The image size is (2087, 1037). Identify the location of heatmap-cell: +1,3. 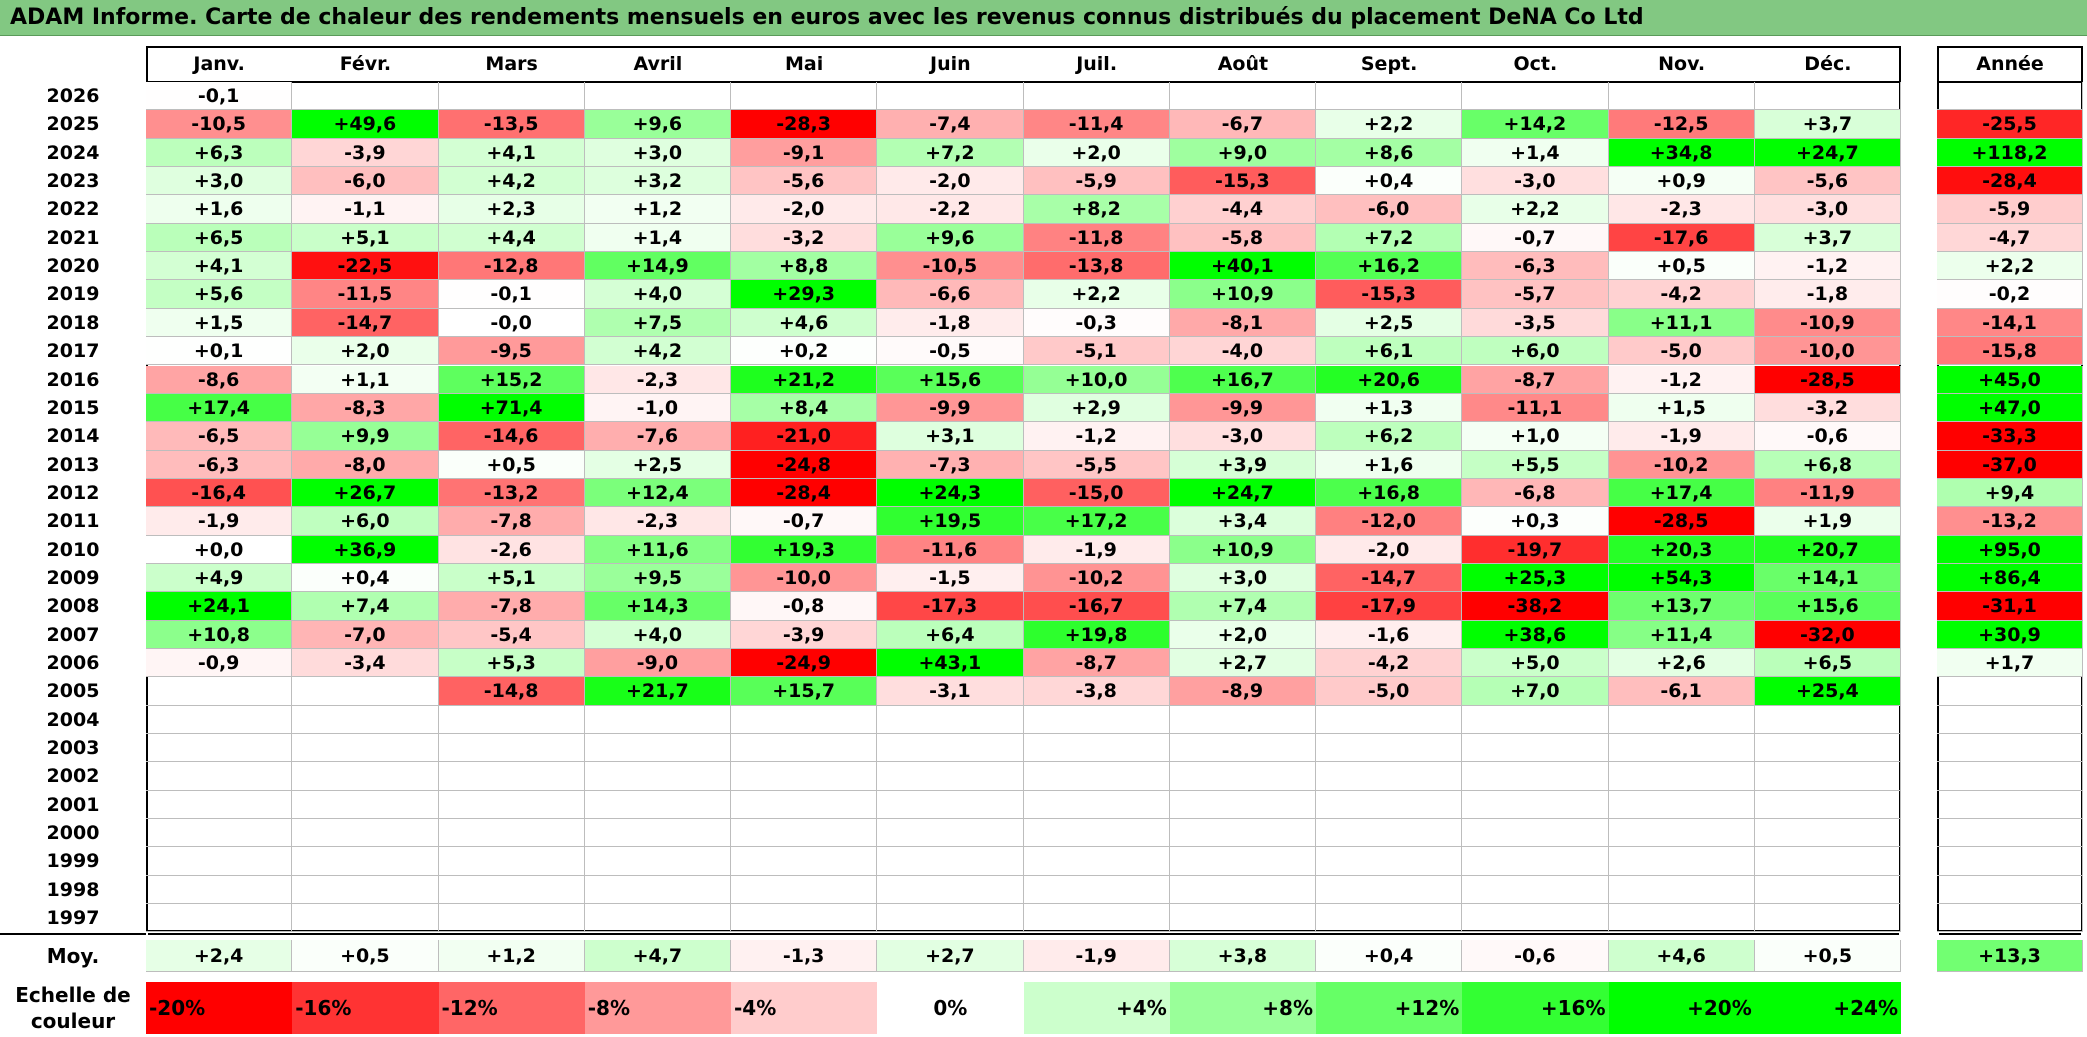
(1389, 408).